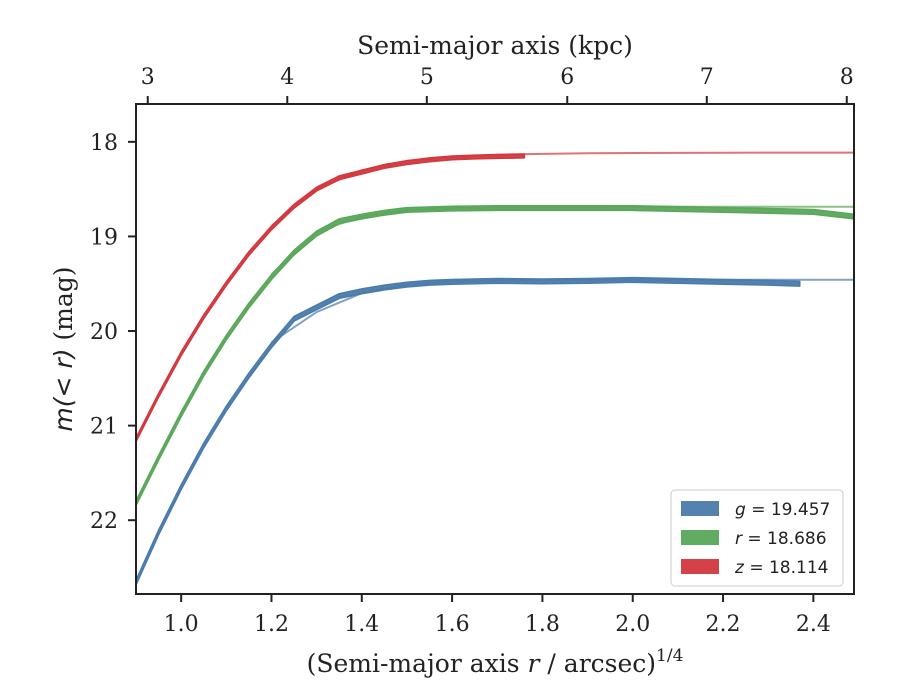 The image size is (900, 700). I want to click on x-axis-label-sup: 1/4, so click(669, 656).